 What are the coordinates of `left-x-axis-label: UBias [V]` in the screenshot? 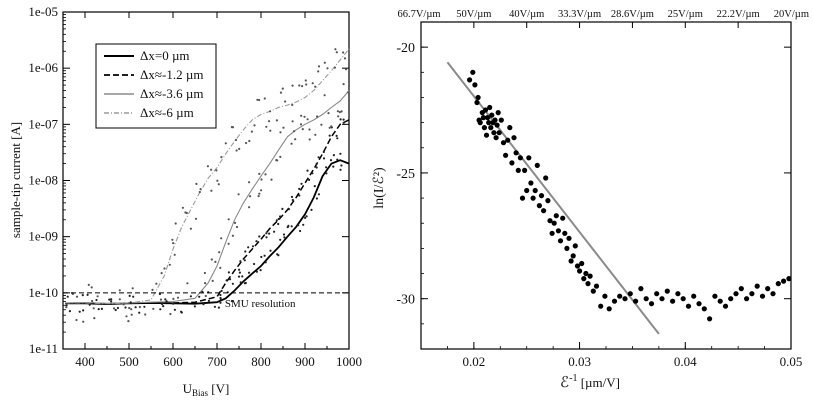 It's located at (206, 389).